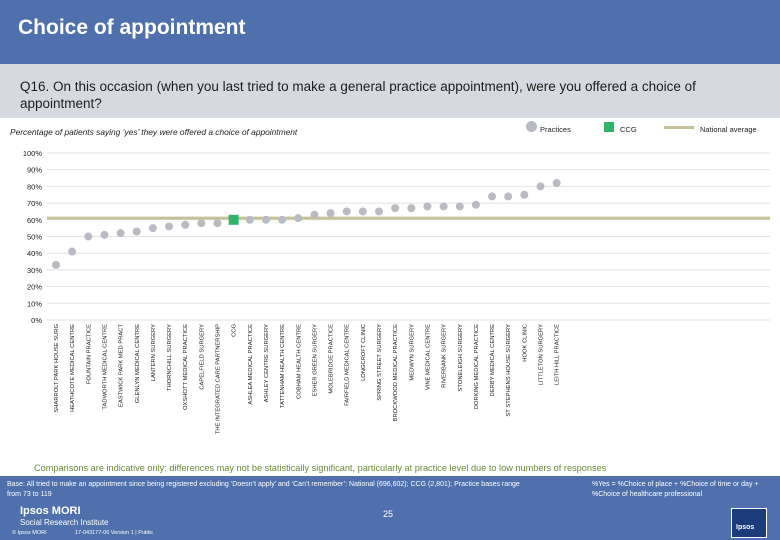  I want to click on category-label: STONELEIGH SURGERY, so click(461, 358).